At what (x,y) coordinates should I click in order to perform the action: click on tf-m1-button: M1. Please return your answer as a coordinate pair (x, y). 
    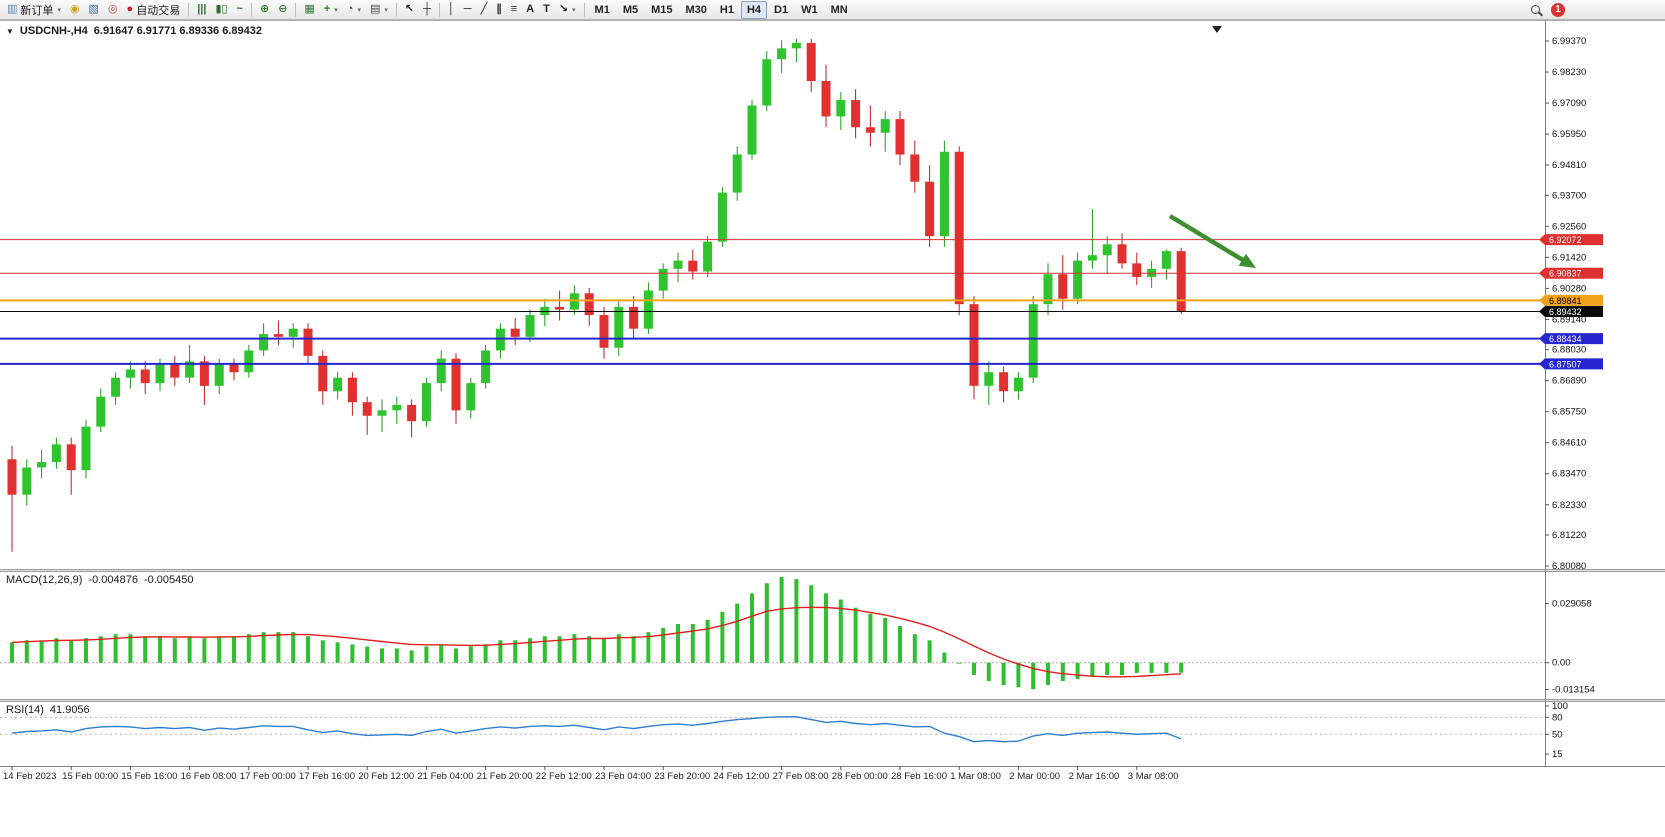
    Looking at the image, I should click on (602, 10).